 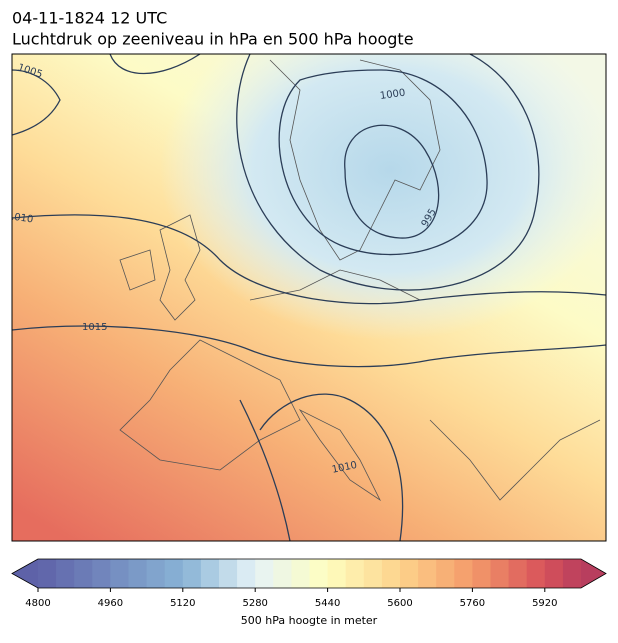 What do you see at coordinates (392, 95) in the screenshot?
I see `contour-label: 1000` at bounding box center [392, 95].